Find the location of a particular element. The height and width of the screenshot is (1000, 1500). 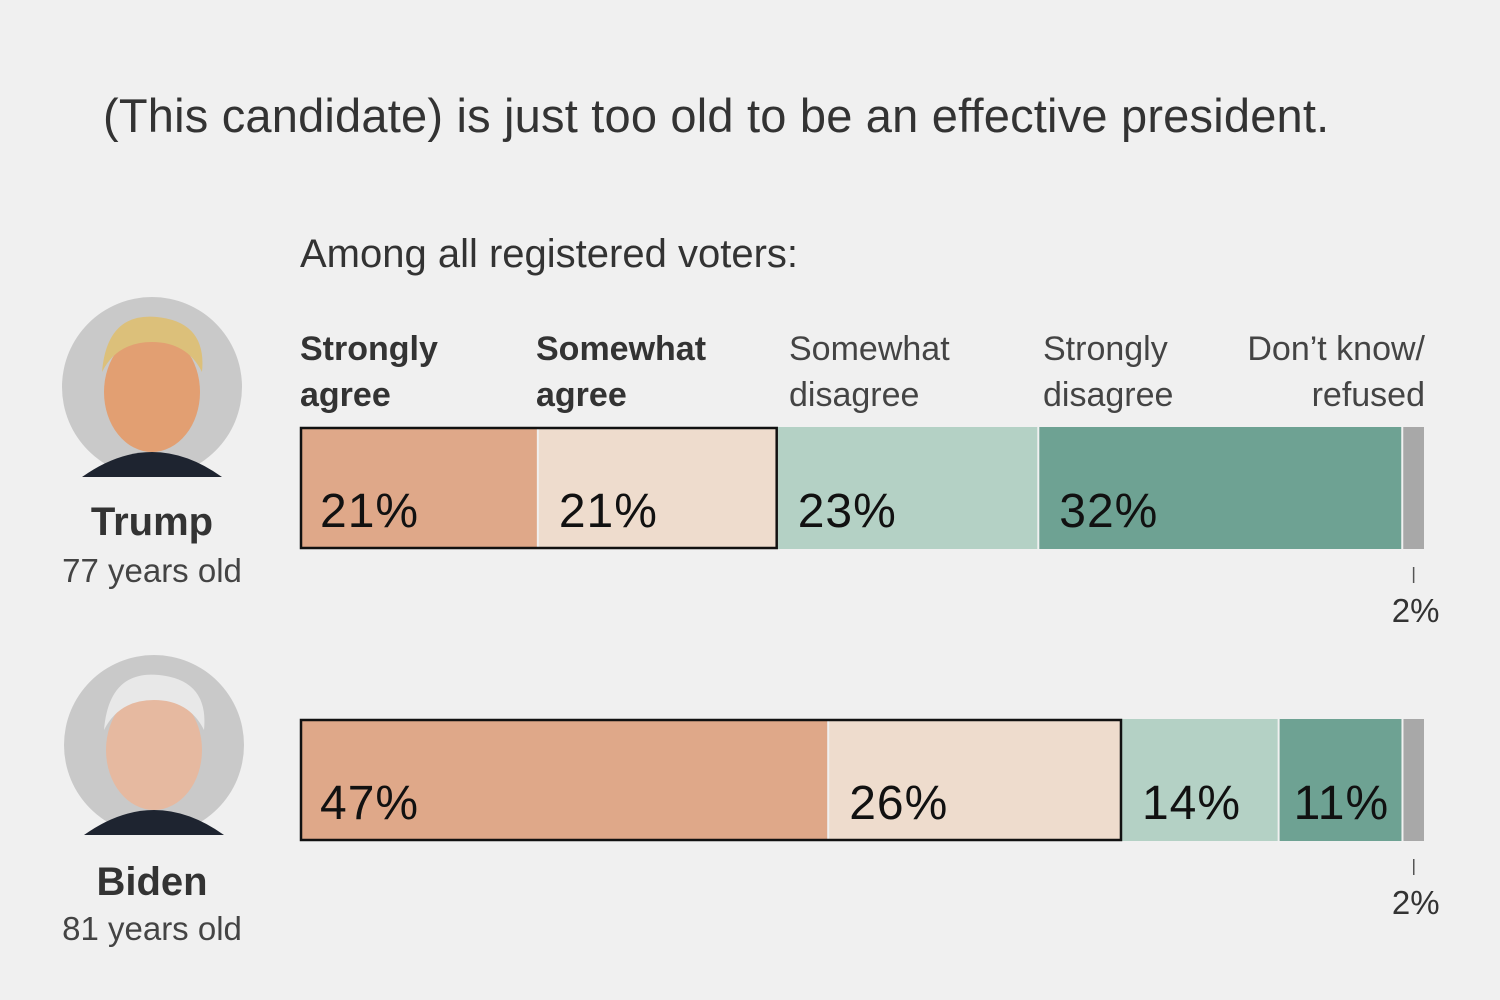

bar-segment-biden-strongly-disagree is located at coordinates (1340, 780).